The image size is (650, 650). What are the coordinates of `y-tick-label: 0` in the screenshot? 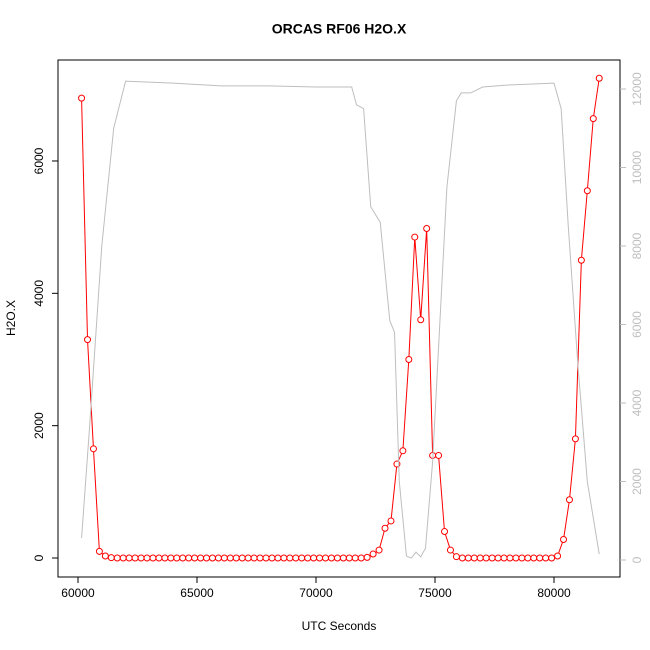 It's located at (39, 557).